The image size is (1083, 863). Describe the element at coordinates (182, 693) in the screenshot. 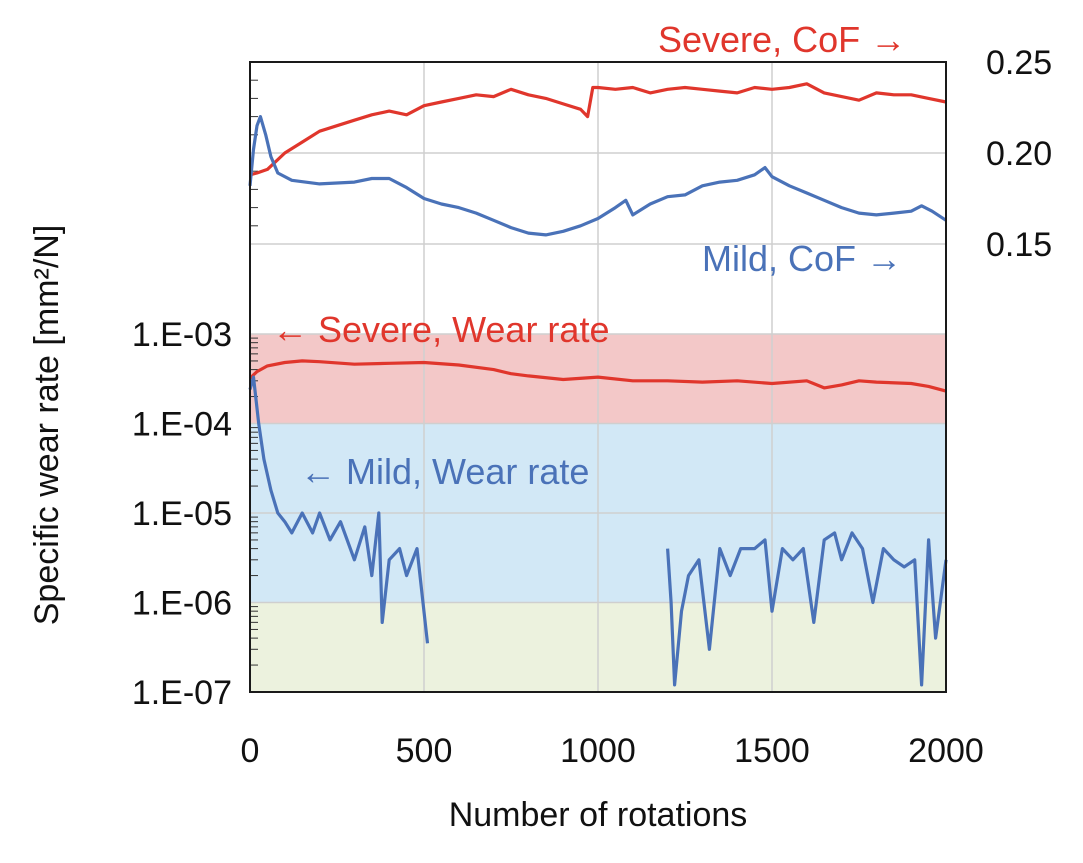

I see `left-tick-label: 1.E-07` at that location.